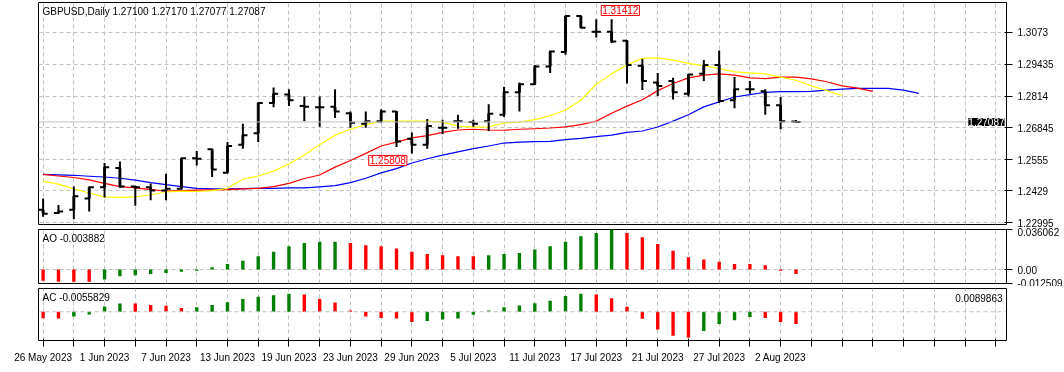 The width and height of the screenshot is (1064, 372). Describe the element at coordinates (1033, 160) in the screenshot. I see `y-tick-label: 1.2555` at that location.